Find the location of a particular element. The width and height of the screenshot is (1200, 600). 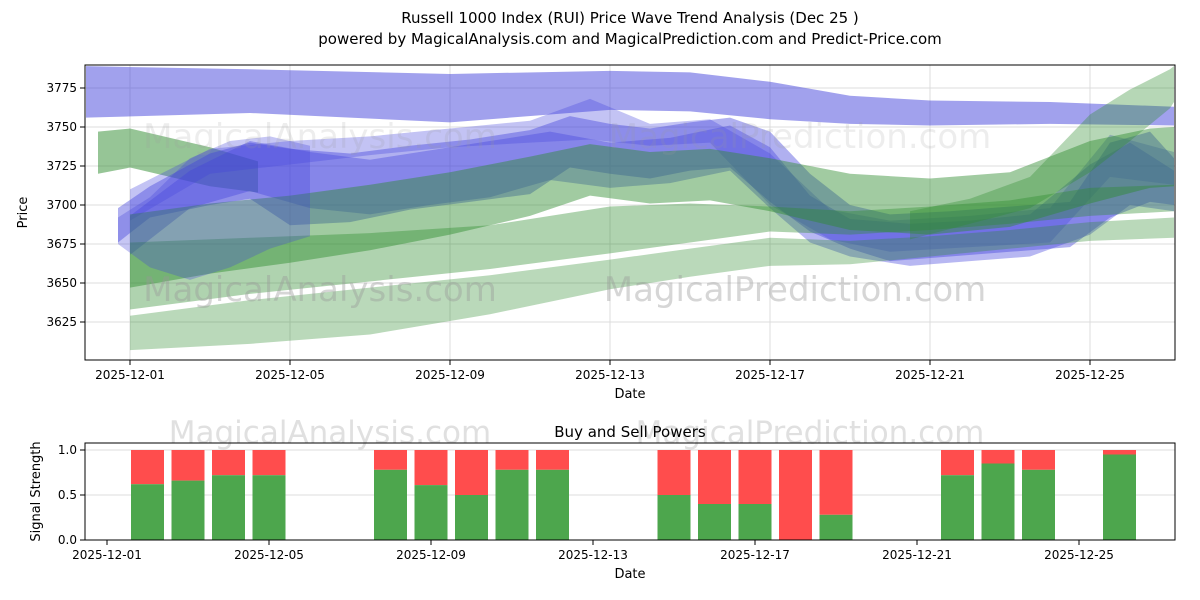

svg-text: 3650 is located at coordinates (61, 283).